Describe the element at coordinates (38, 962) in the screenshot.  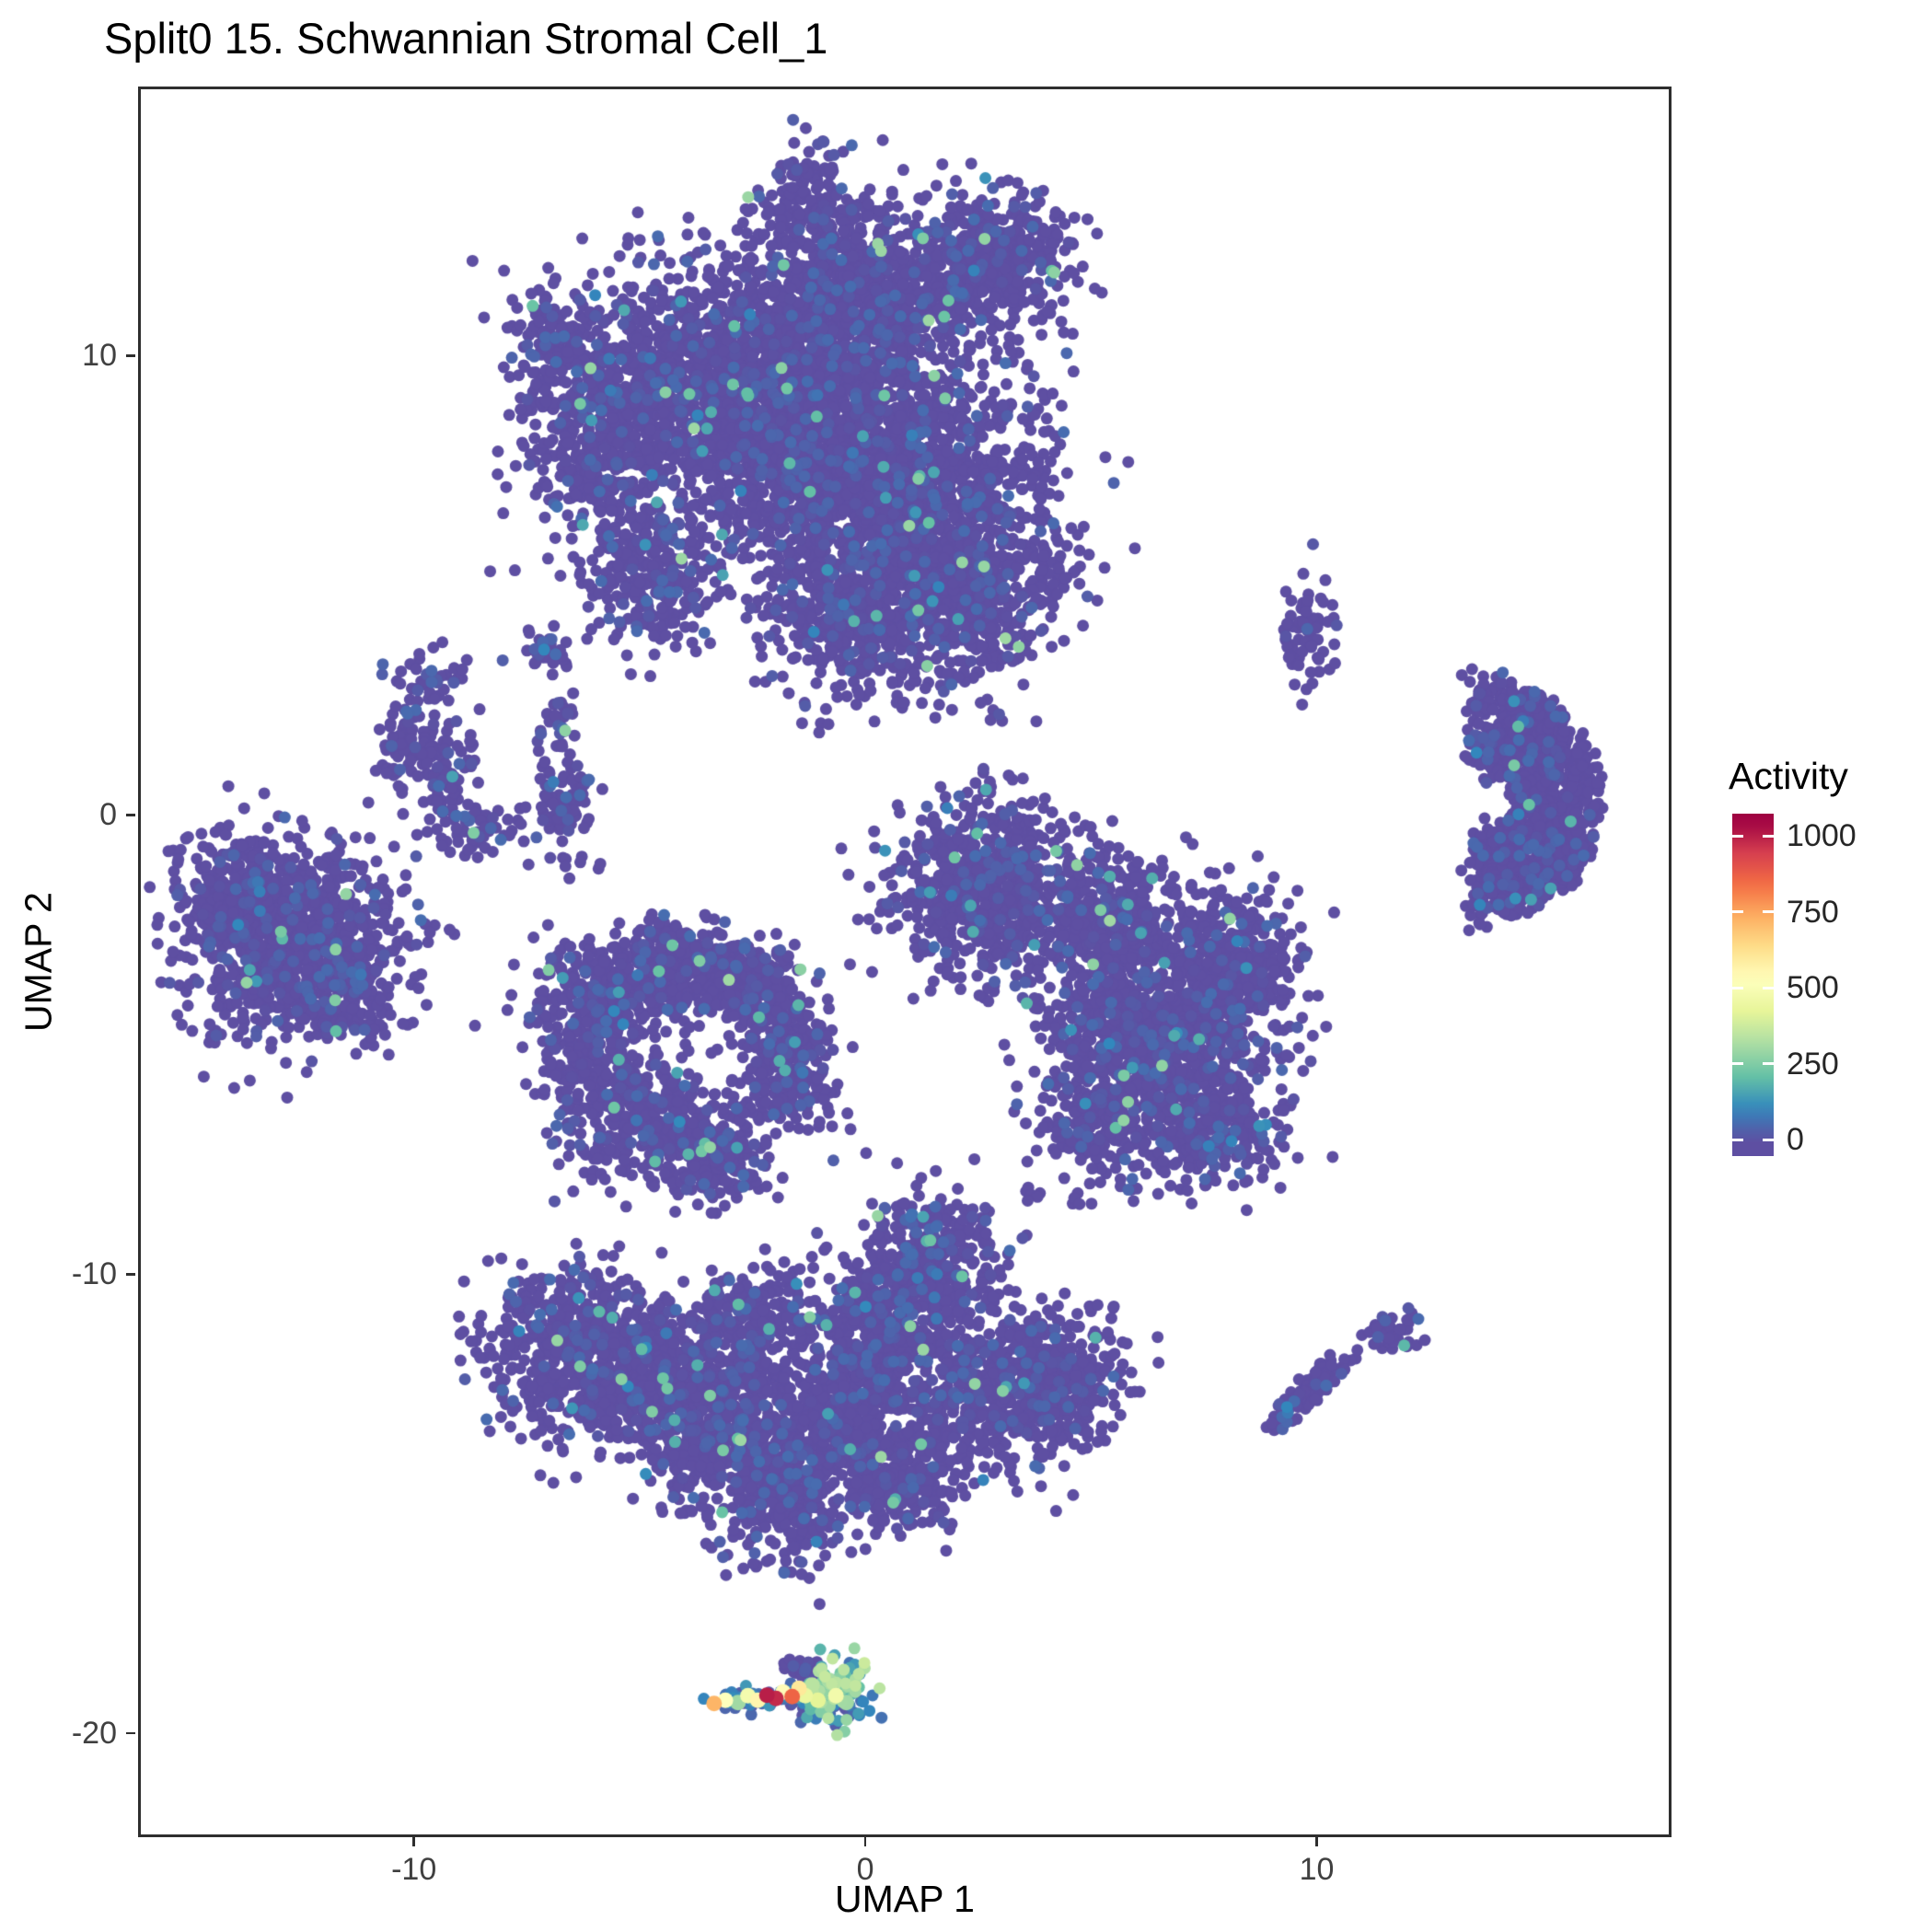
I see `y-axis-title: UMAP 2` at that location.